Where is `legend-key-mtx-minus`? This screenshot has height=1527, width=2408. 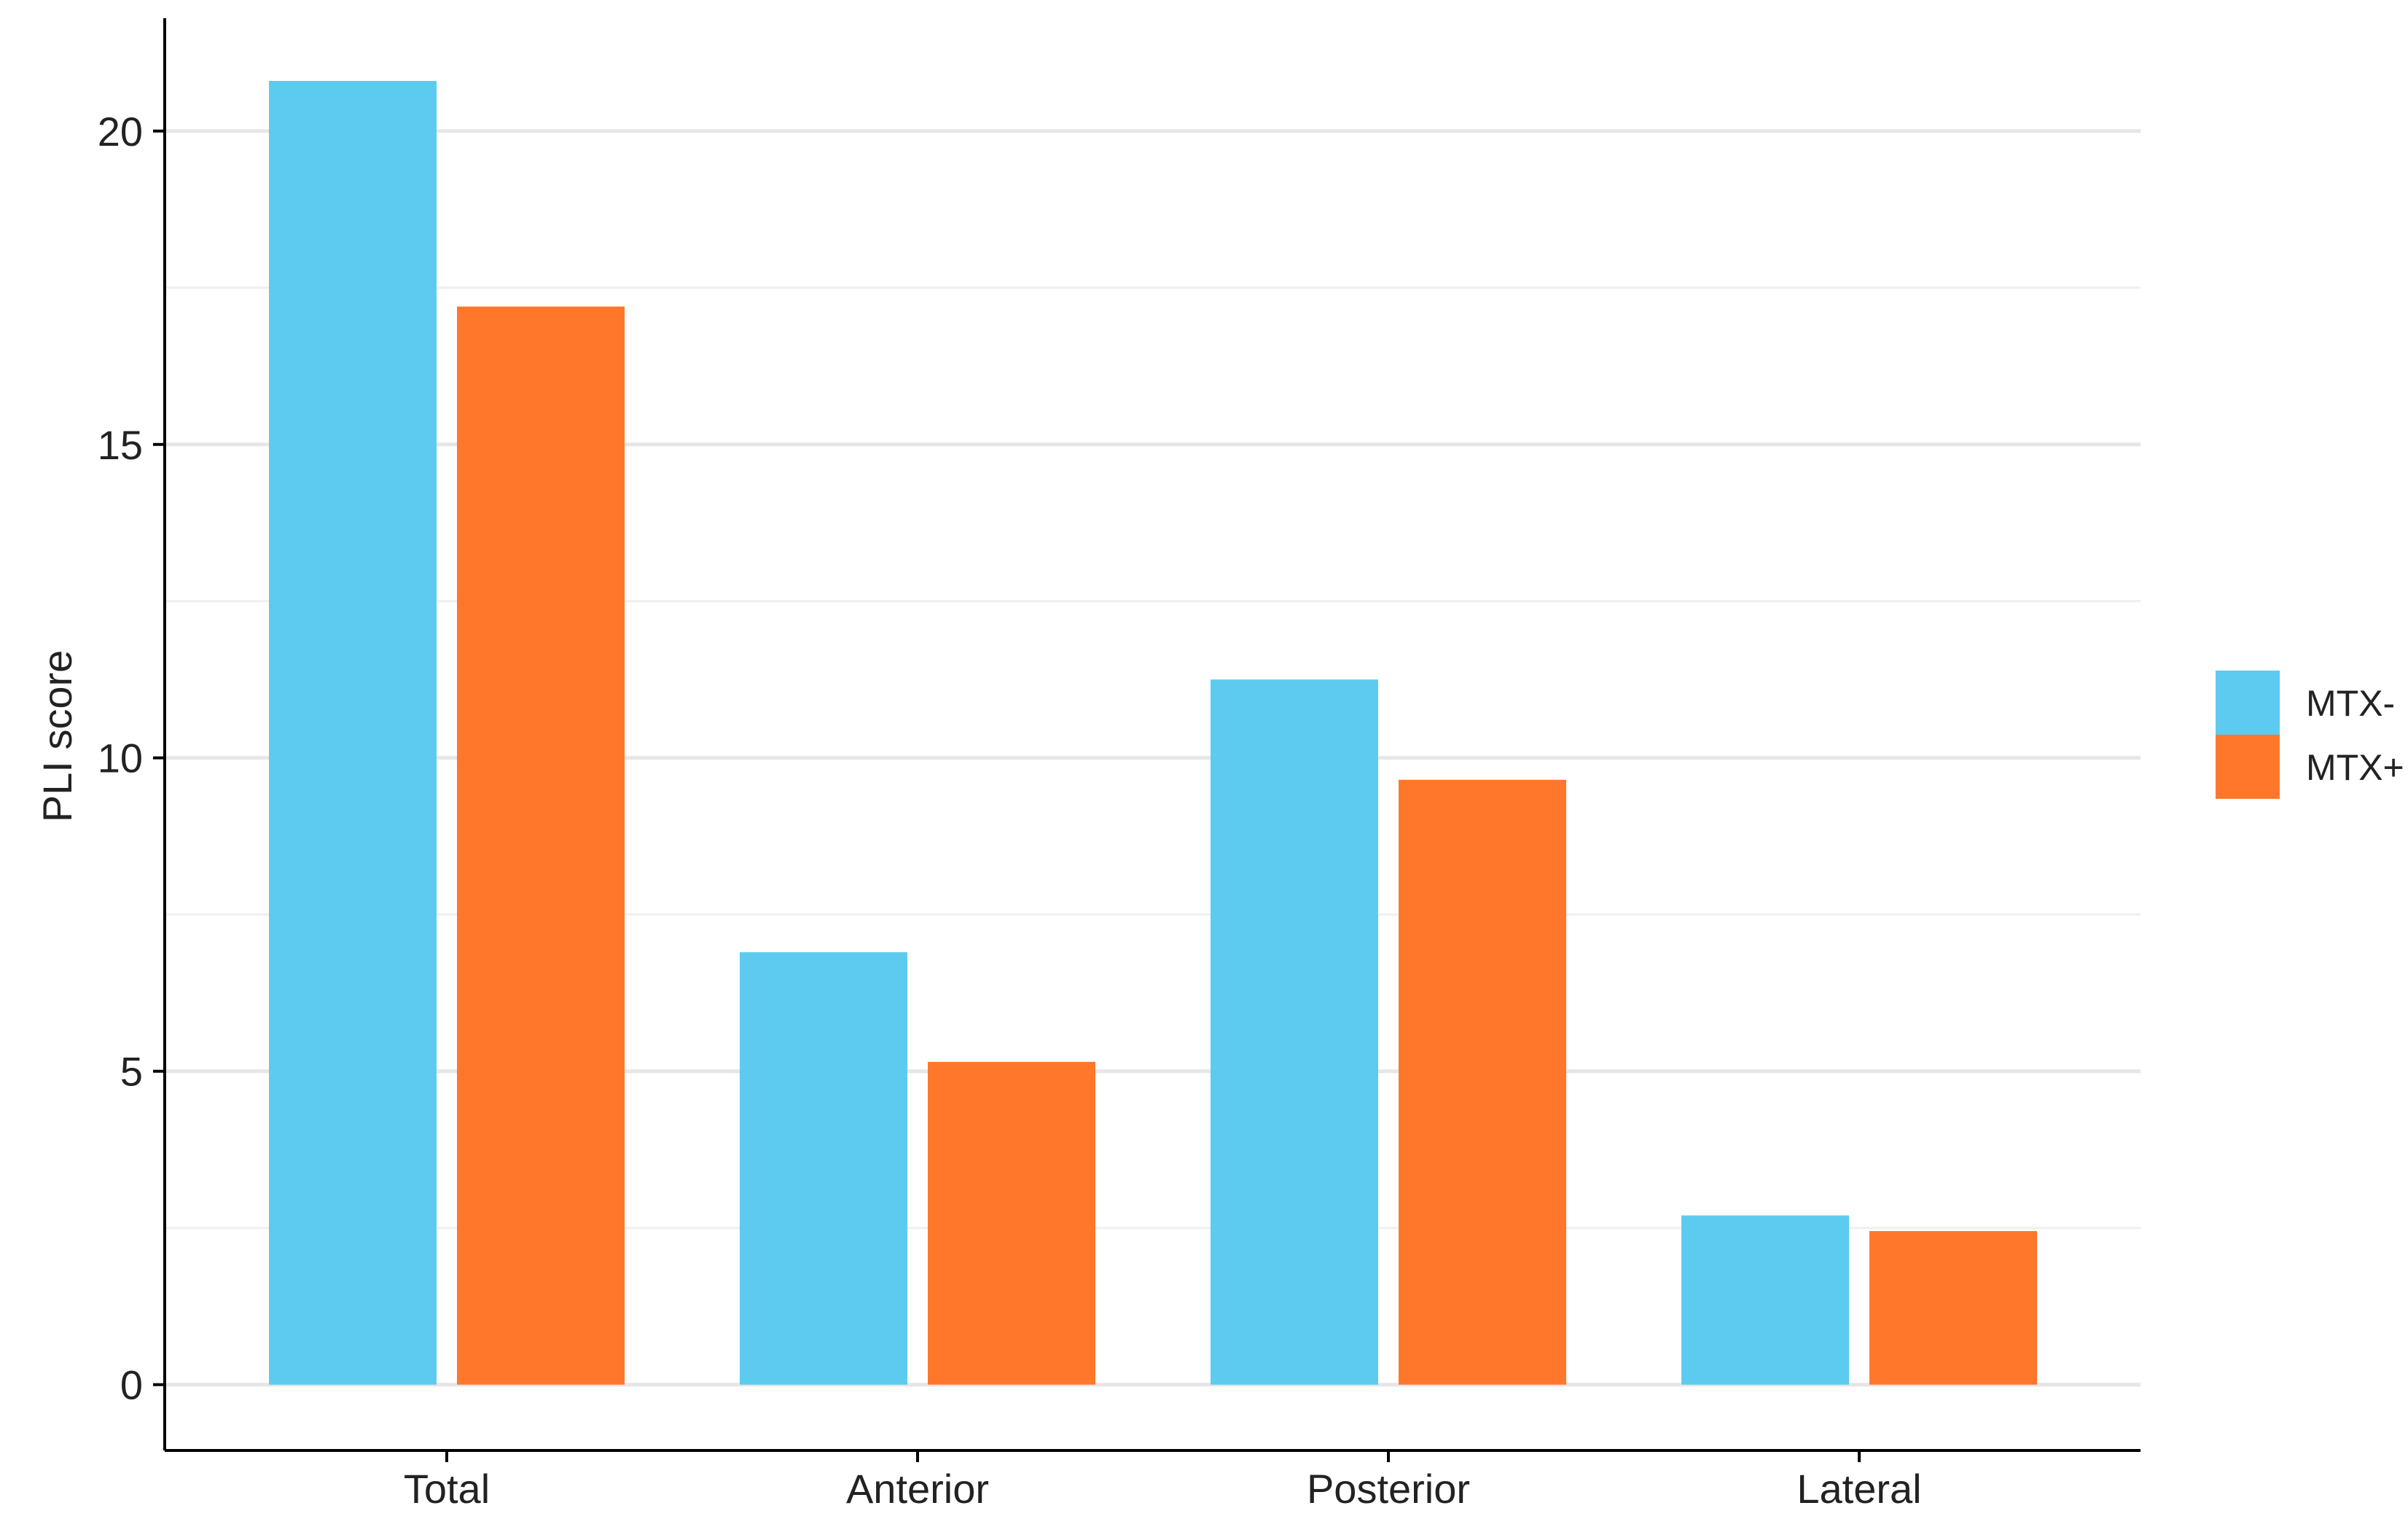 legend-key-mtx-minus is located at coordinates (2248, 703).